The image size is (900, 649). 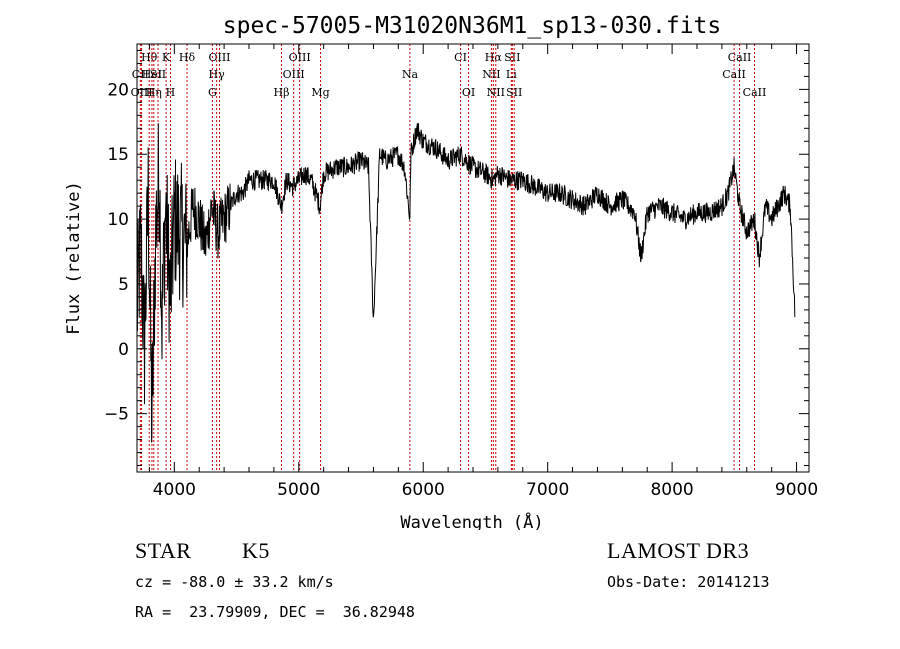 What do you see at coordinates (410, 74) in the screenshot?
I see `spectral-line-label: Na` at bounding box center [410, 74].